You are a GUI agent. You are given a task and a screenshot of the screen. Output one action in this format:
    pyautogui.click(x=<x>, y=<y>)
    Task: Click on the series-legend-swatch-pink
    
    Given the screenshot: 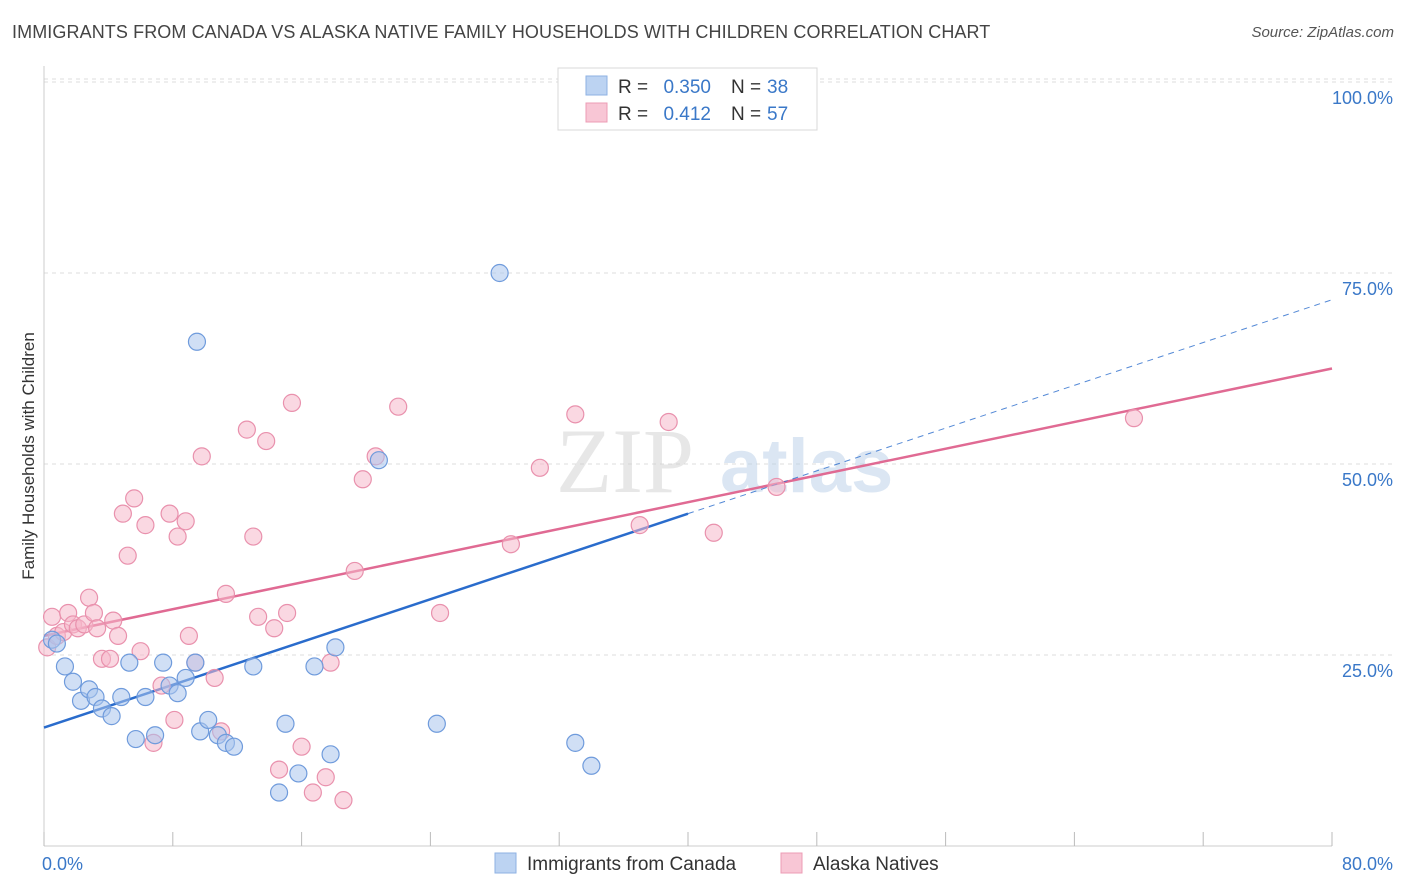 What is the action you would take?
    pyautogui.click(x=791, y=863)
    